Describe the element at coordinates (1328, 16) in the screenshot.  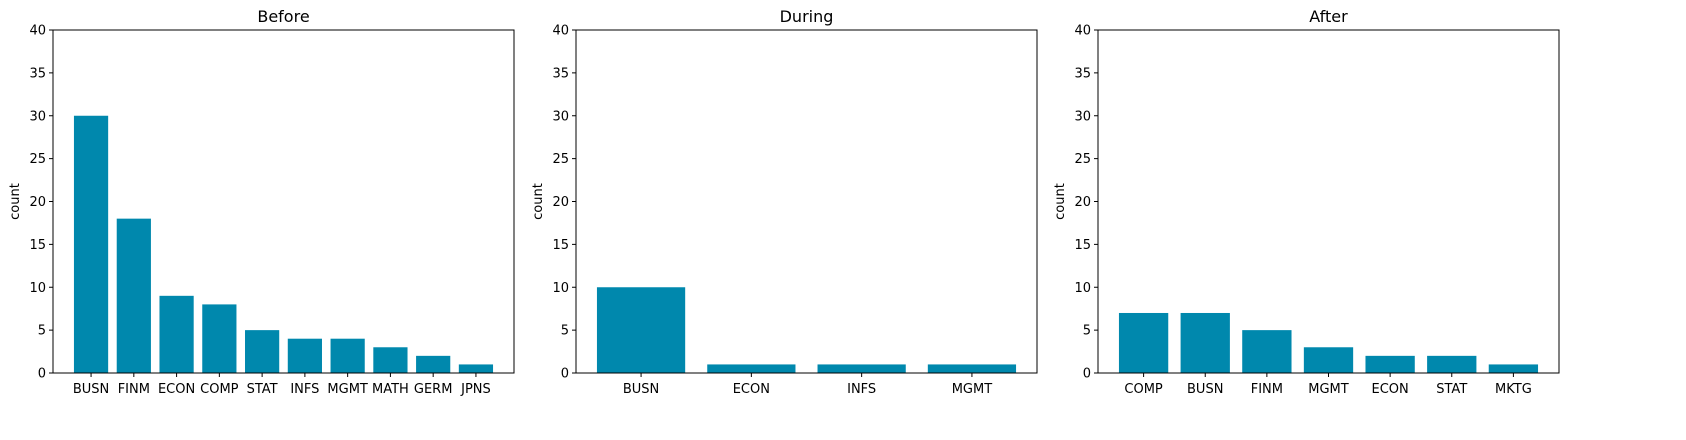
I see `chart-title: After` at that location.